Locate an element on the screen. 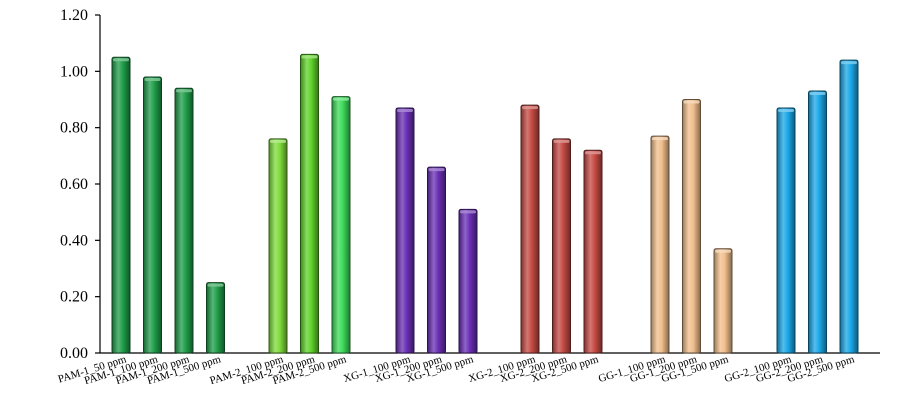 The image size is (917, 420). y-tick-label: 0.00 is located at coordinates (74, 353).